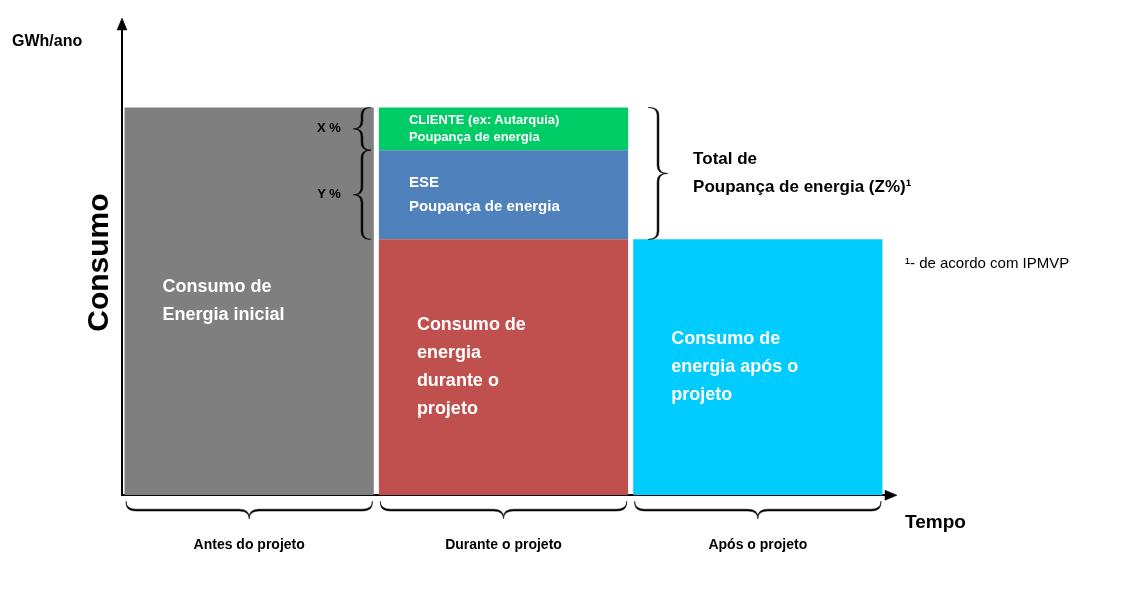  I want to click on y-axis-title: Consumo, so click(98, 262).